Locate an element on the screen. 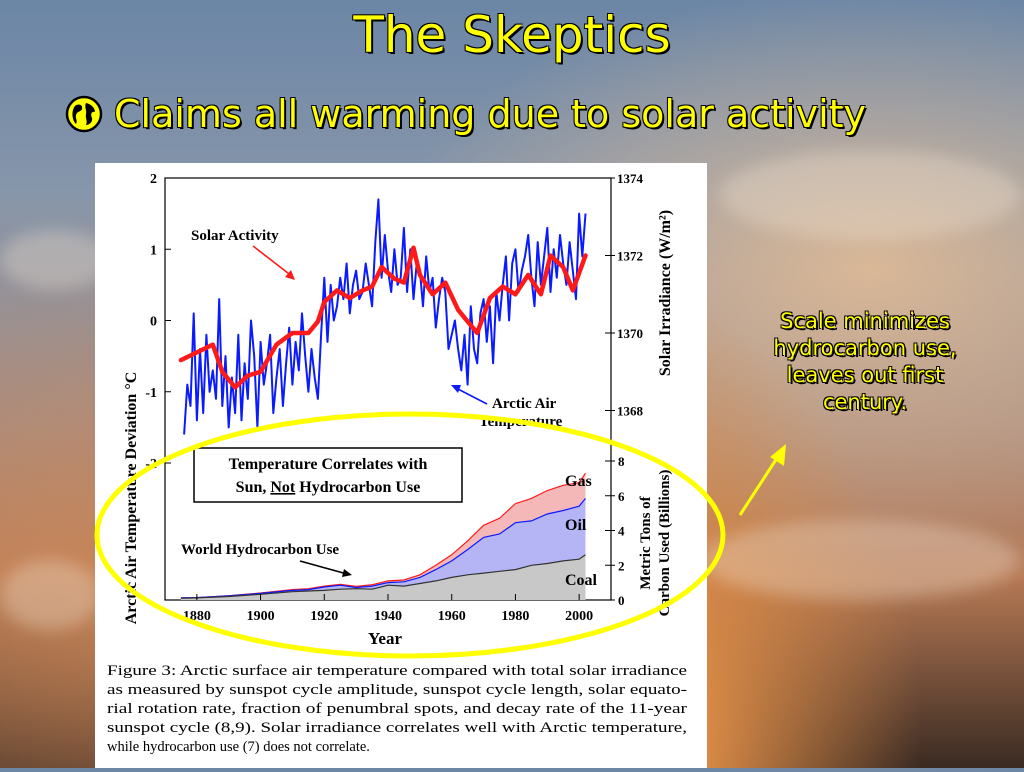 Image resolution: width=1024 pixels, height=772 pixels. arctic-arrow is located at coordinates (471, 396).